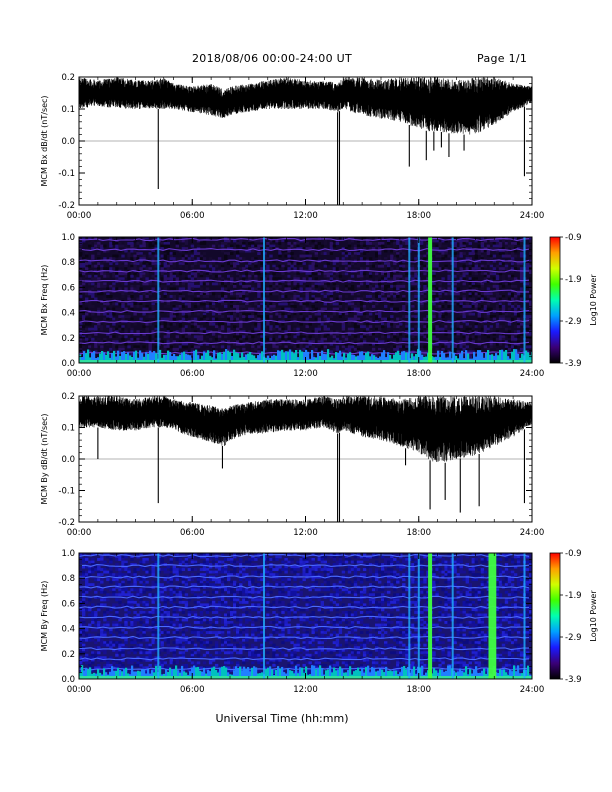 Image resolution: width=612 pixels, height=792 pixels. I want to click on by-spec-xtick-label: 00:00, so click(79, 690).